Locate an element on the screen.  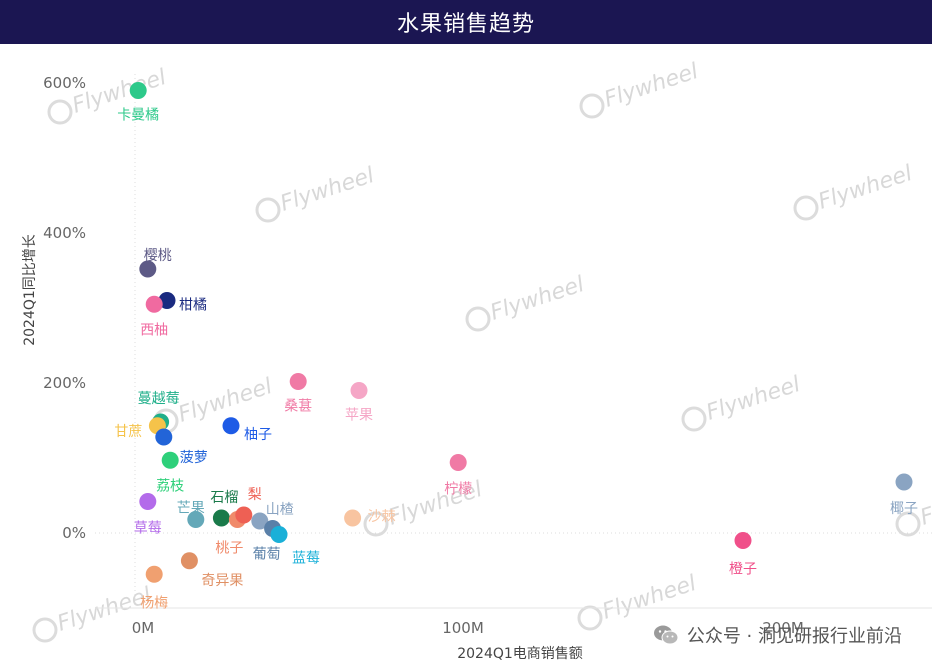
data-point-label: 菠萝 is located at coordinates (194, 458).